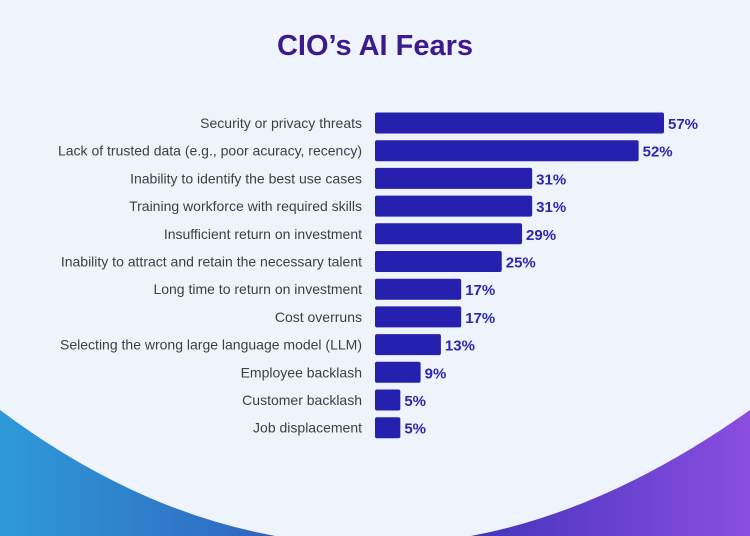 This screenshot has width=750, height=536. What do you see at coordinates (318, 317) in the screenshot?
I see `category-label: Cost overruns` at bounding box center [318, 317].